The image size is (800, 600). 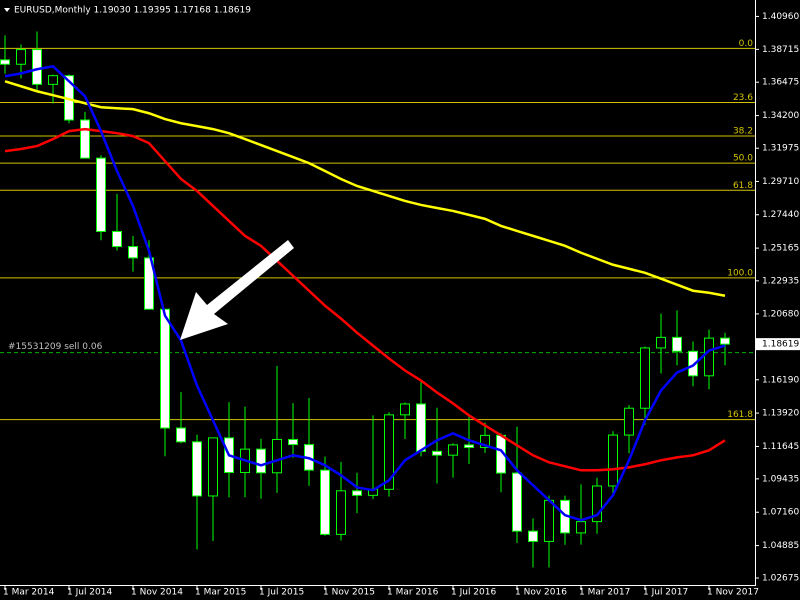 What do you see at coordinates (780, 479) in the screenshot?
I see `y-tick-label: 1.09435` at bounding box center [780, 479].